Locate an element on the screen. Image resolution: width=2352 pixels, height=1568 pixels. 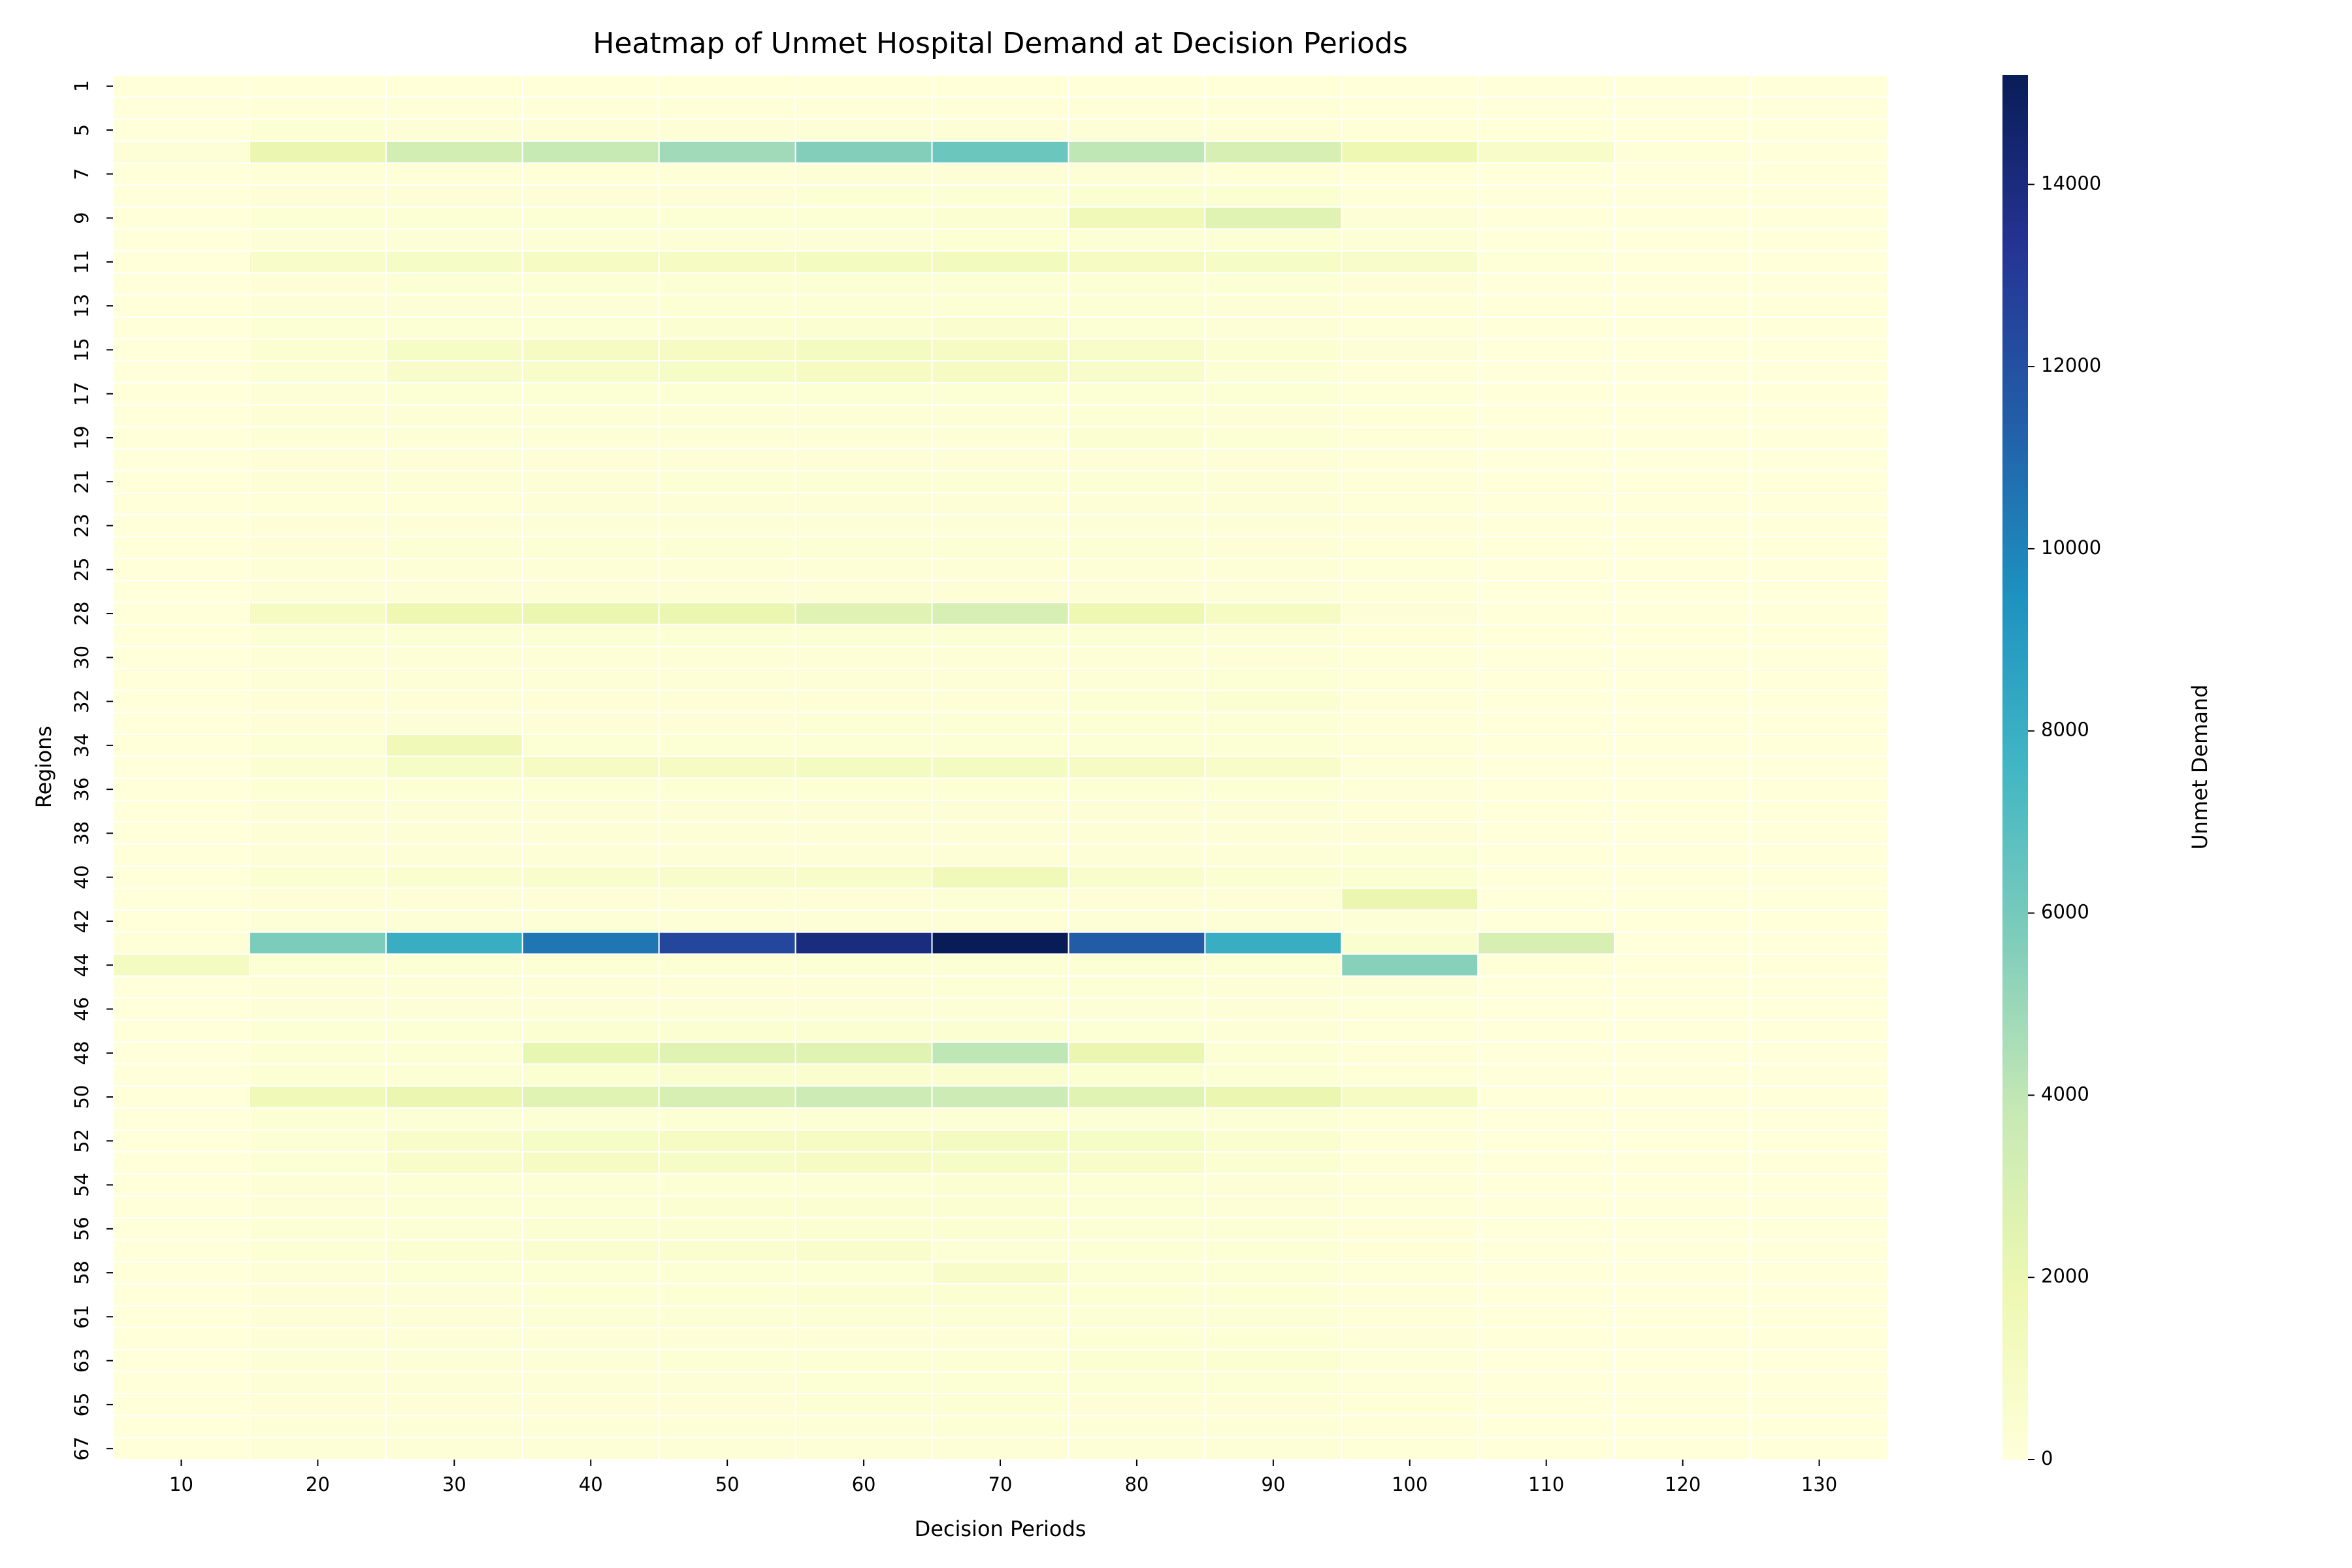
x-tick-label: 30 is located at coordinates (454, 1484).